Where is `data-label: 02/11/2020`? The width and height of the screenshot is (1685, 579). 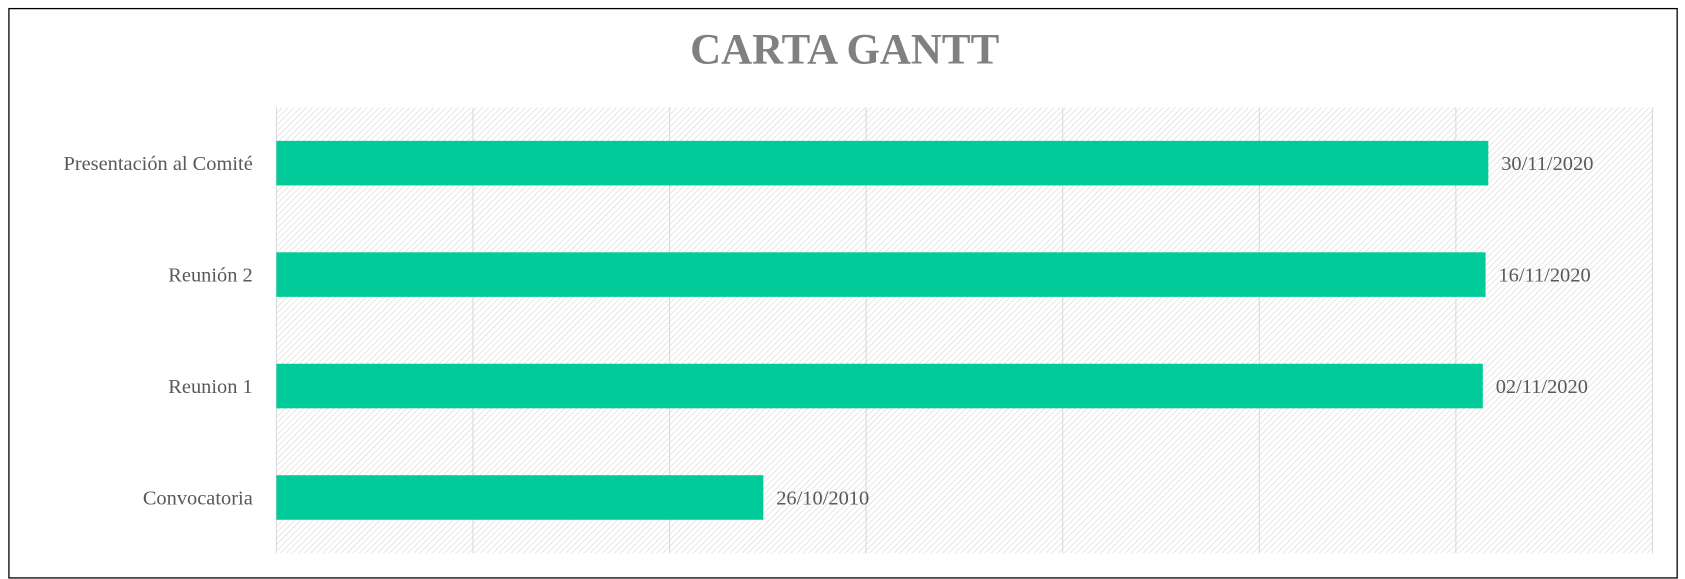 data-label: 02/11/2020 is located at coordinates (1542, 387).